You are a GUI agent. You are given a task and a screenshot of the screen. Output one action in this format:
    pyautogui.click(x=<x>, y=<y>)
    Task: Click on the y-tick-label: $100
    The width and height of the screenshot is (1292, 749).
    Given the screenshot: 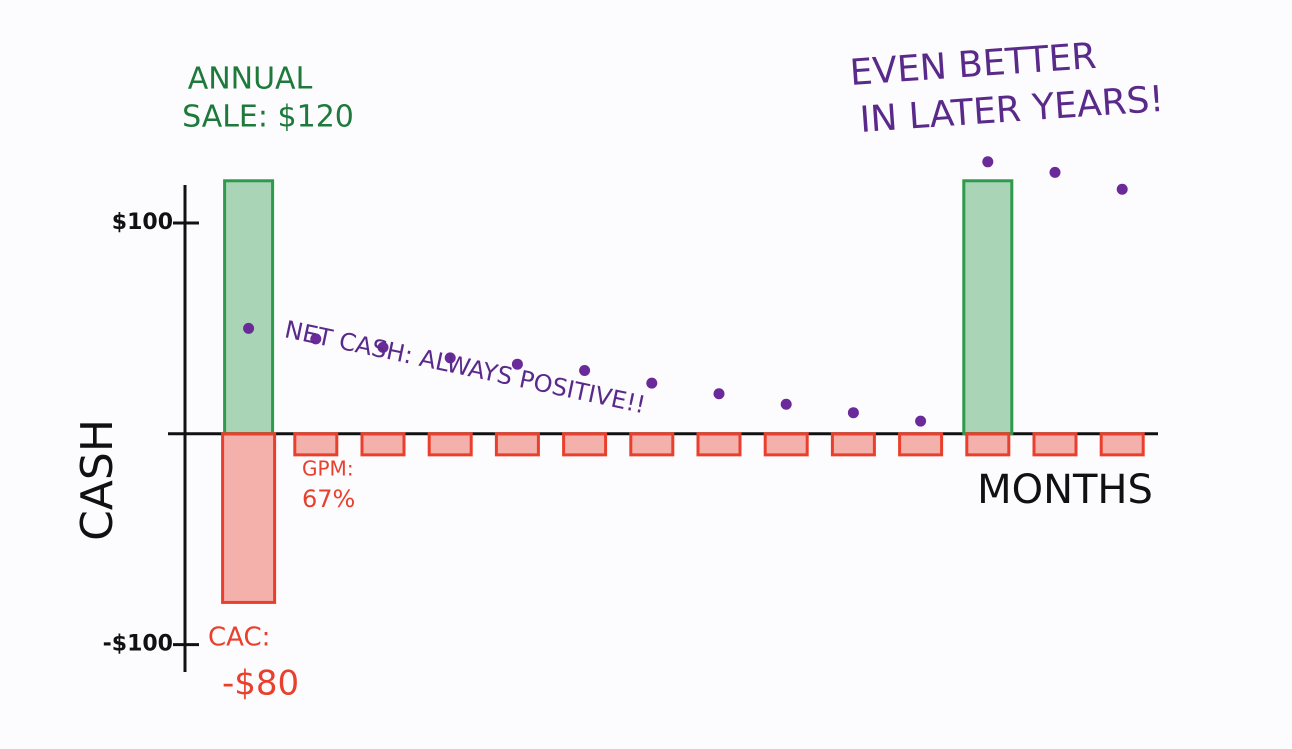 What is the action you would take?
    pyautogui.click(x=142, y=222)
    